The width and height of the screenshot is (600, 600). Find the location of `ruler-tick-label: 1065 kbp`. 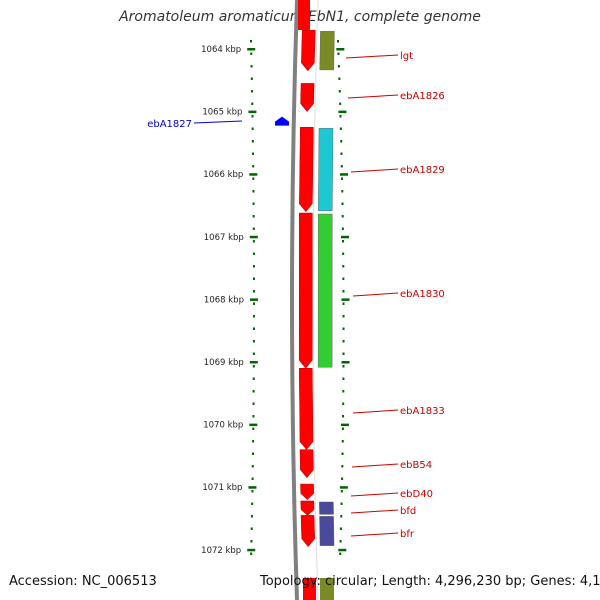

ruler-tick-label: 1065 kbp is located at coordinates (222, 113).